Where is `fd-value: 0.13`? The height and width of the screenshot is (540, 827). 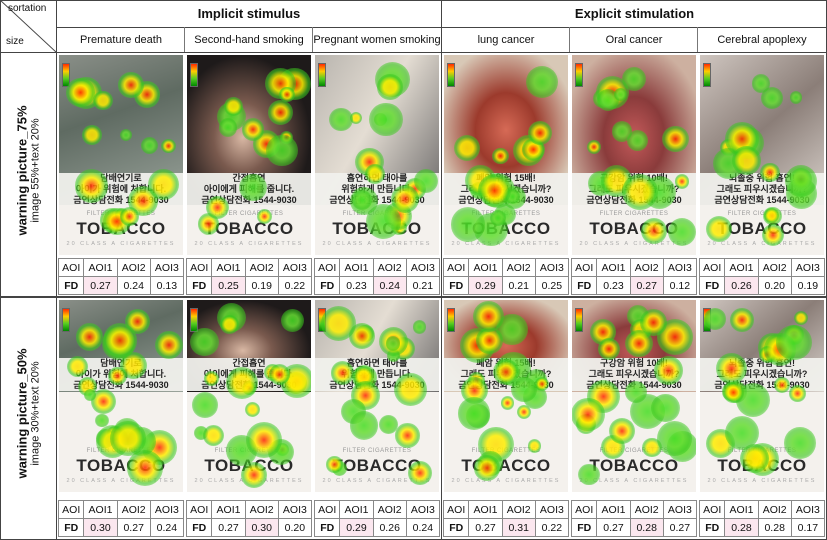
fd-value: 0.13 is located at coordinates (167, 285).